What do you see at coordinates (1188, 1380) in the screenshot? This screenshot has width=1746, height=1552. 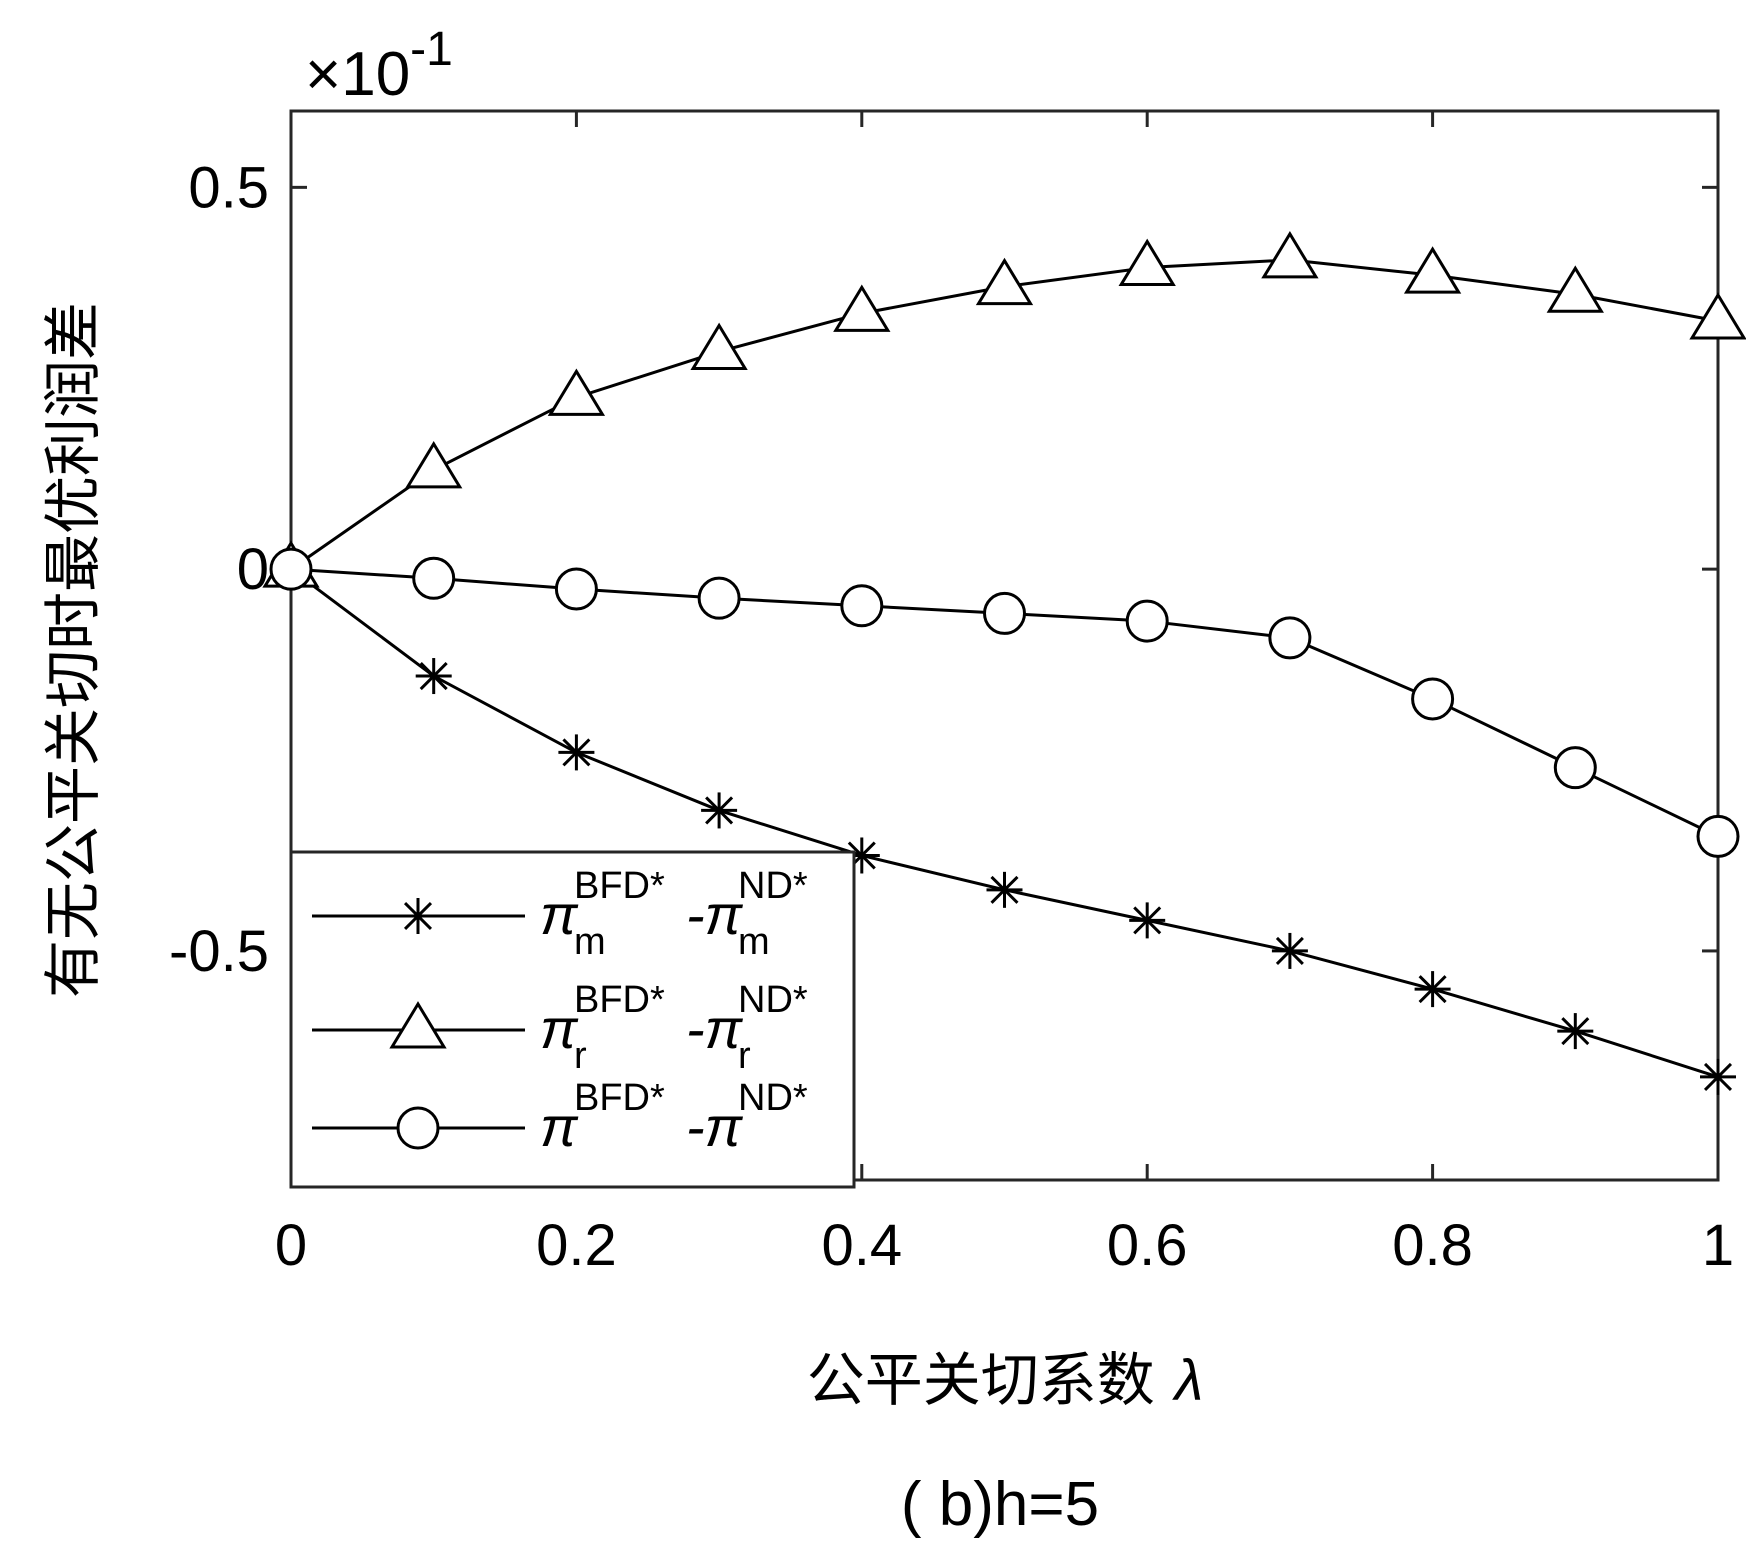 I see `x-axis-symbol: λ` at bounding box center [1188, 1380].